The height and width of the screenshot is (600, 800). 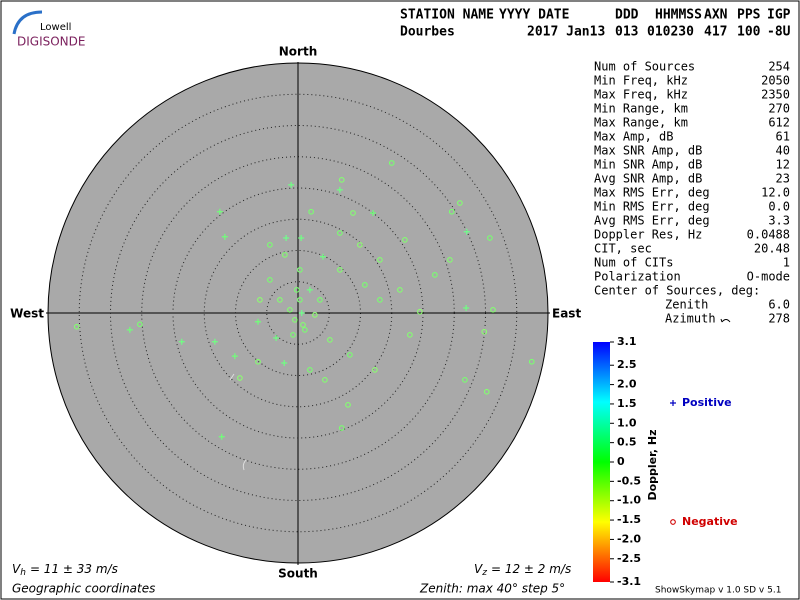 I want to click on colorbar-label: Doppler, Hz, so click(x=652, y=464).